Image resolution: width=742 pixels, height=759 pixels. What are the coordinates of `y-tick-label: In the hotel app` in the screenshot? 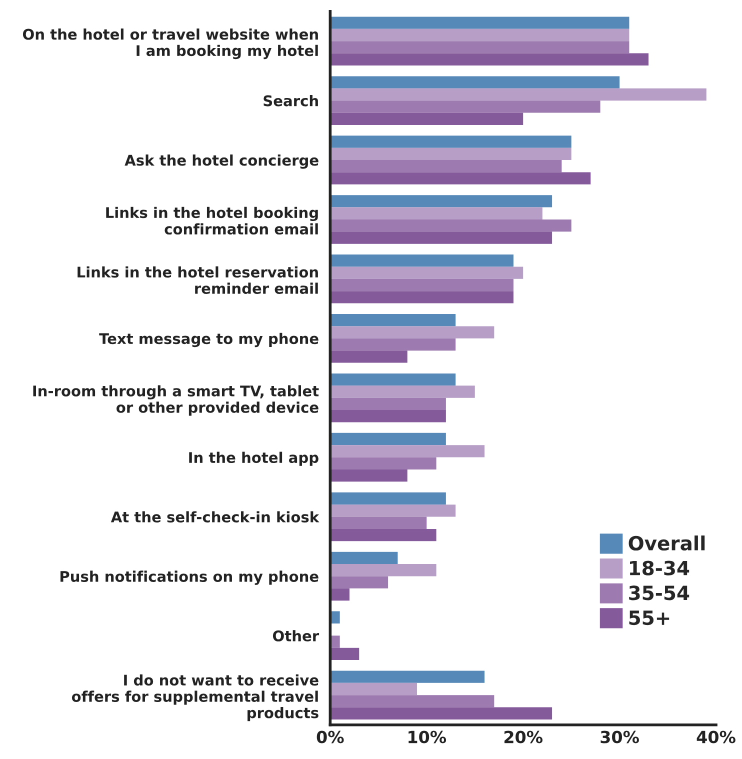 It's located at (253, 459).